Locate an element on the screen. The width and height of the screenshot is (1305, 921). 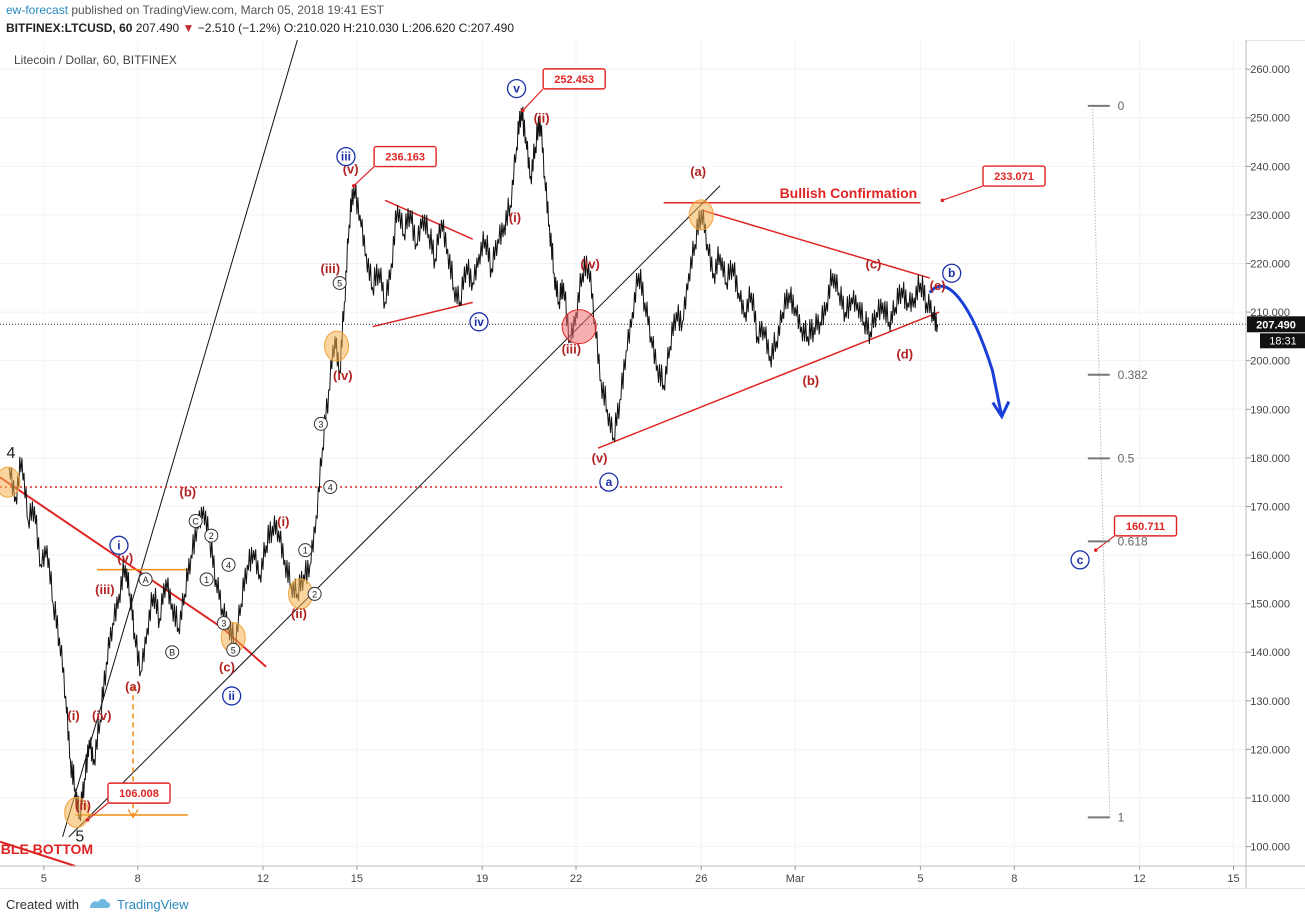
minor-wave-label: C is located at coordinates (195, 522).